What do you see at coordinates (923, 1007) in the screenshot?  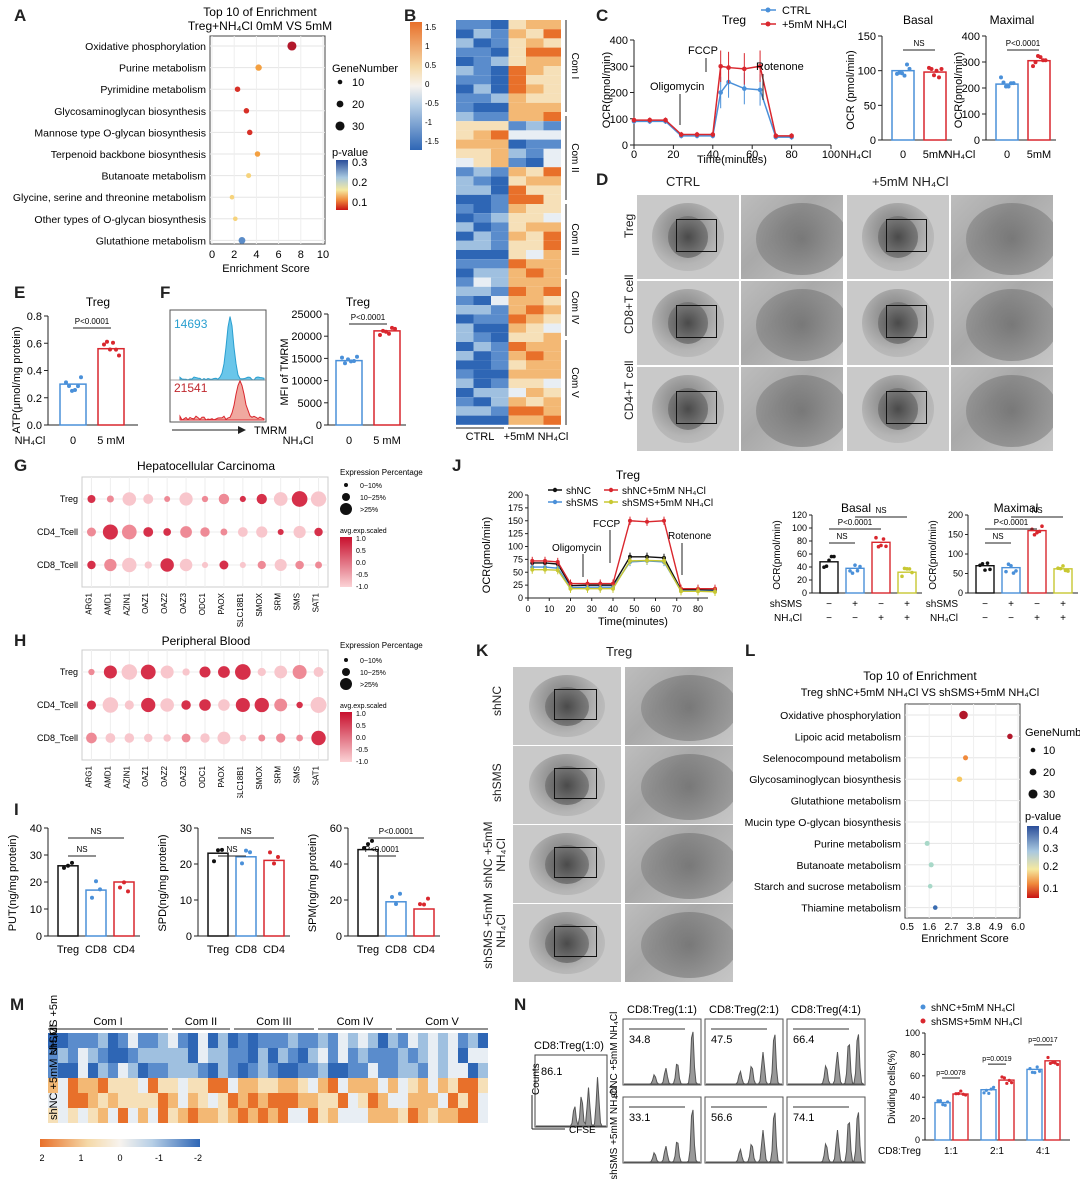 I see `panel-n-legend-dot` at bounding box center [923, 1007].